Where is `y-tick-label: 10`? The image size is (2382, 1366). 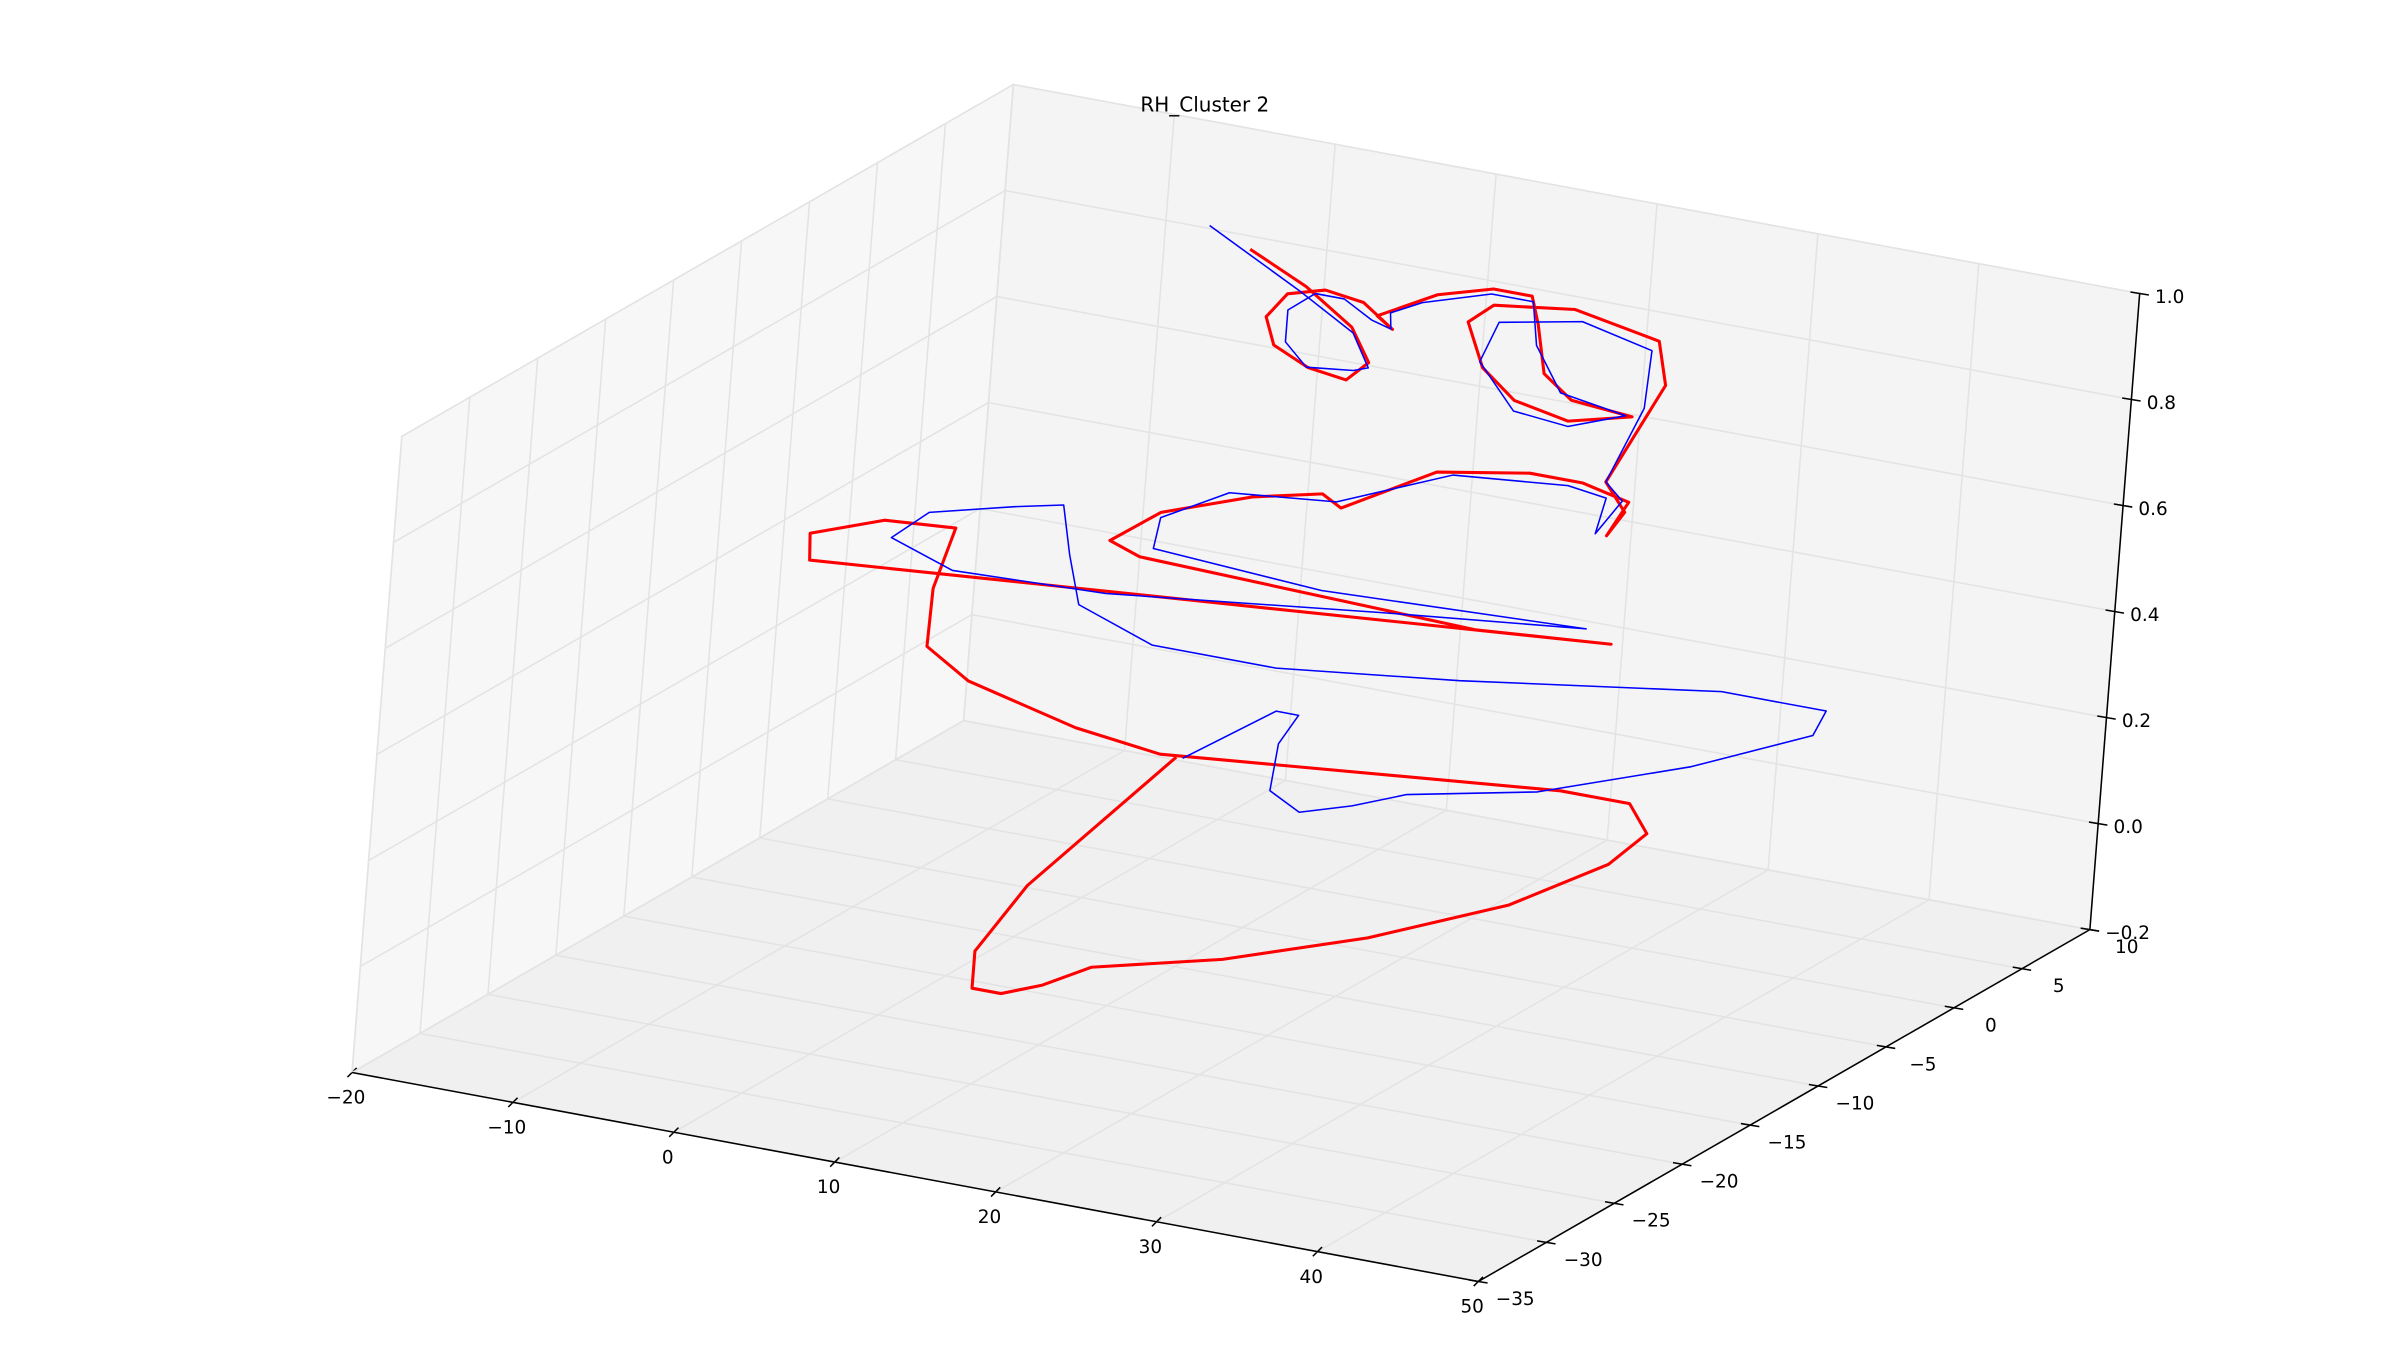 y-tick-label: 10 is located at coordinates (2126, 947).